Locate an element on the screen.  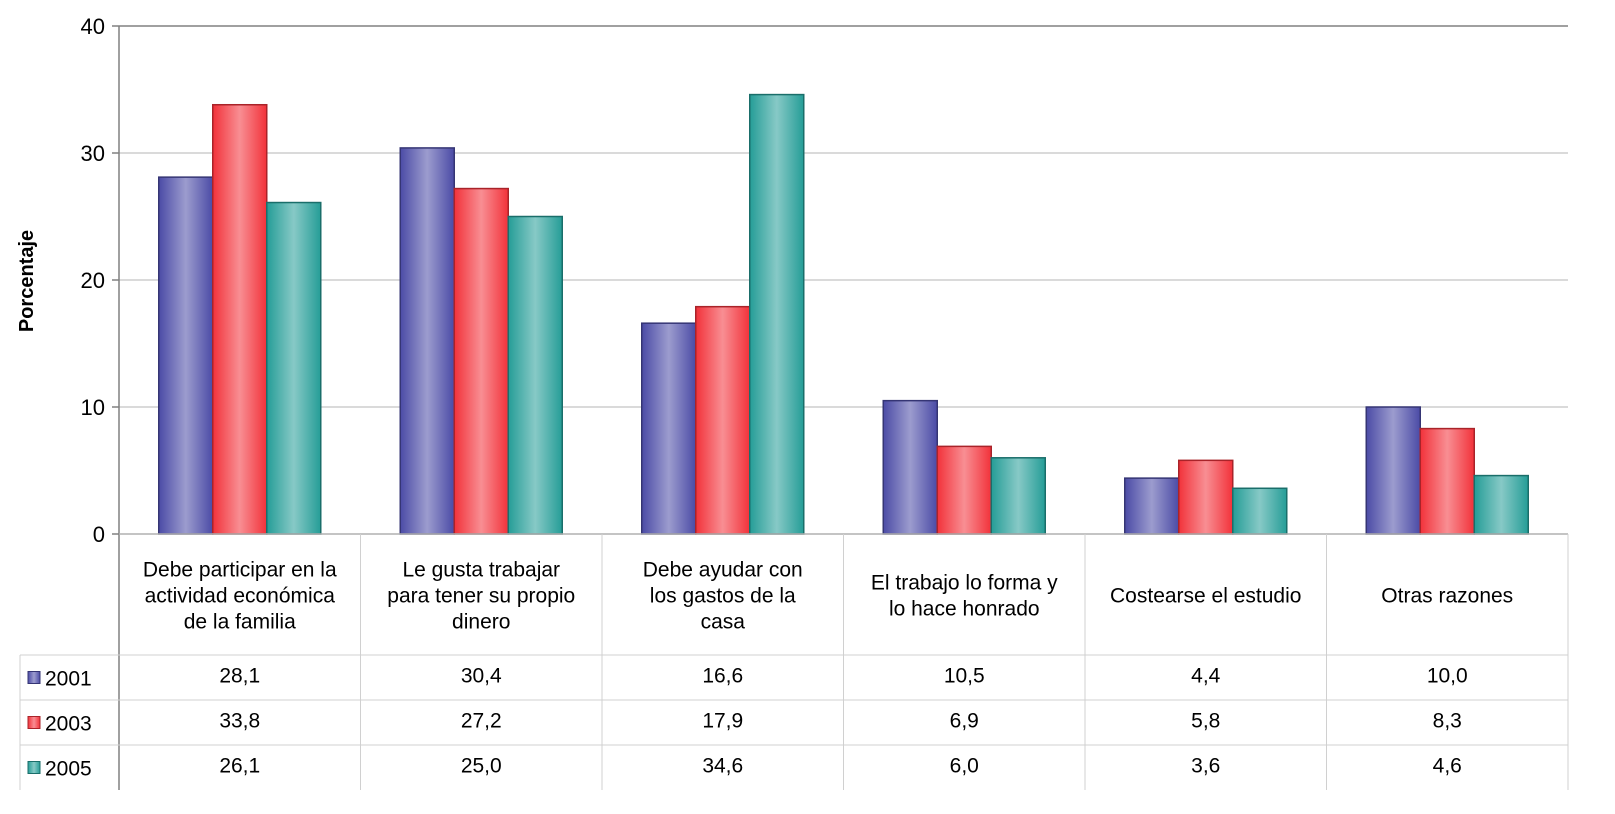
category-label-line: El trabajo lo forma y is located at coordinates (964, 583).